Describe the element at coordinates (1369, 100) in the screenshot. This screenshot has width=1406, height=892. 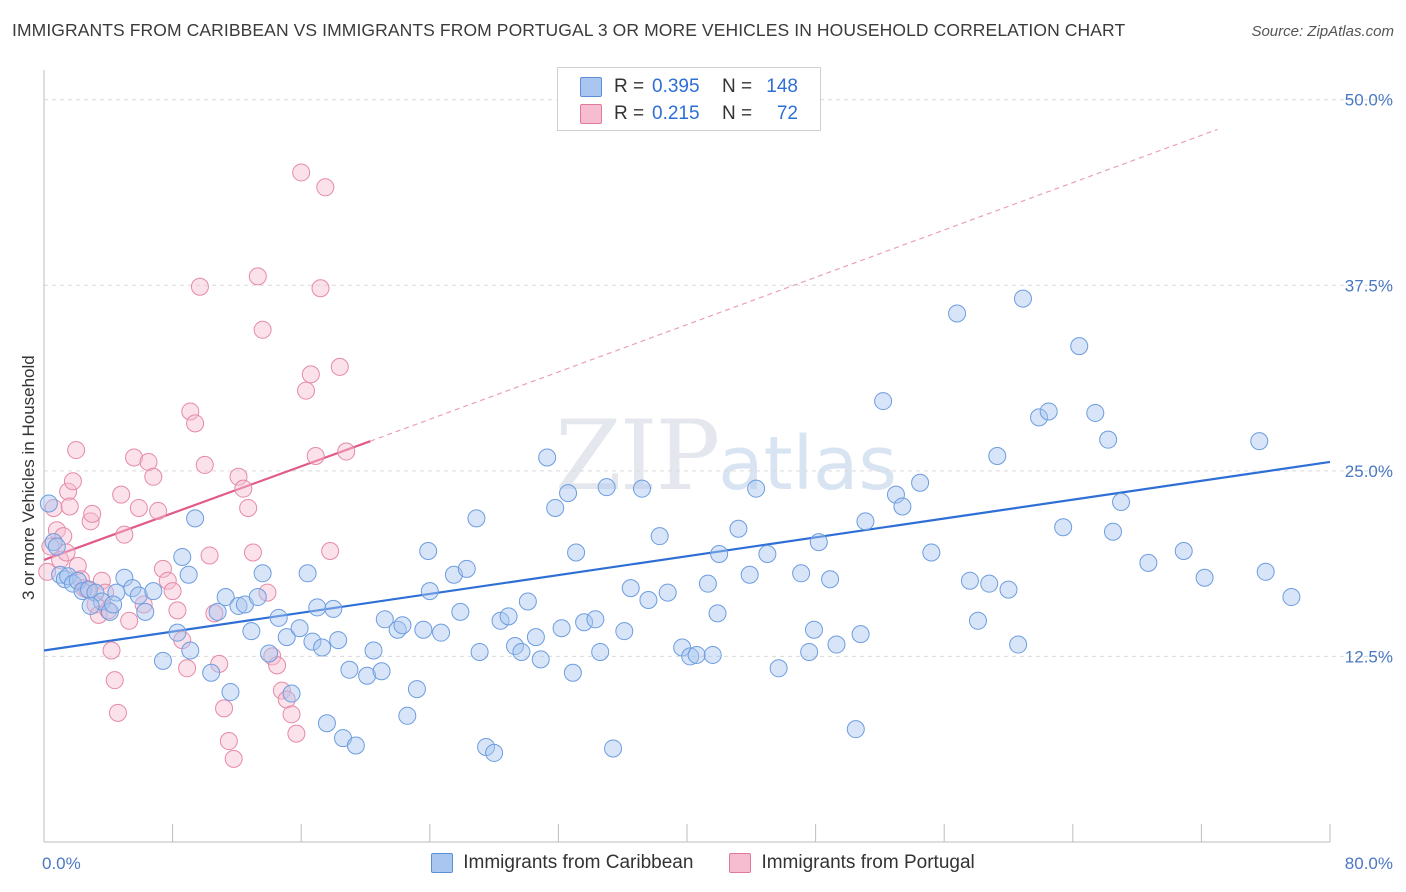
I see `y-tick-label: 50.0%` at that location.